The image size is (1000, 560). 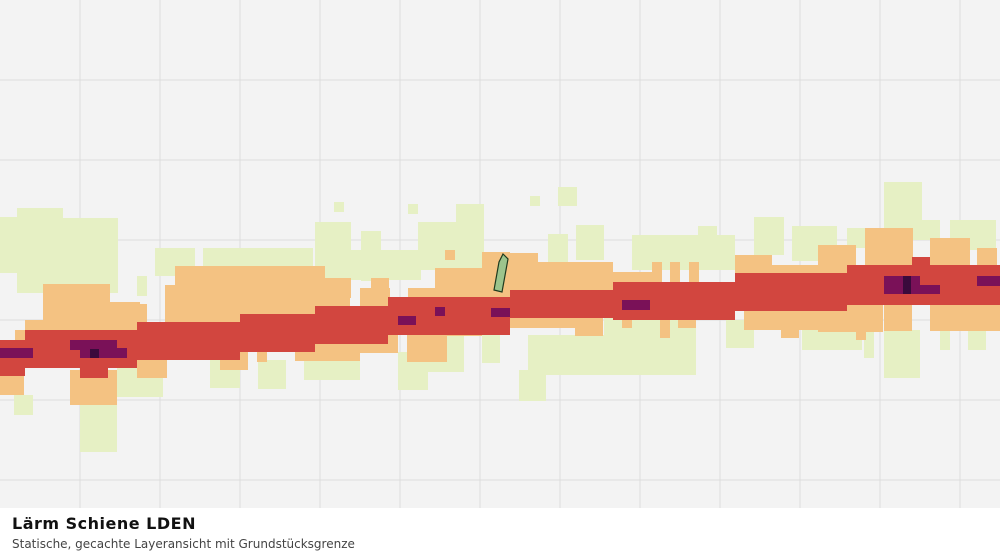 What do you see at coordinates (104, 523) in the screenshot?
I see `map-title: Lärm Schiene LDEN` at bounding box center [104, 523].